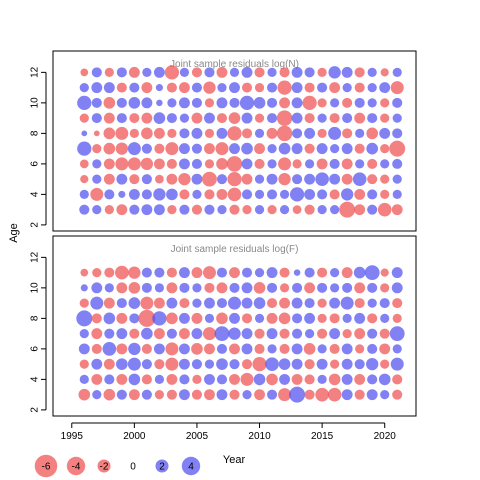 This screenshot has height=480, width=480. I want to click on legend-label: -6, so click(46, 467).